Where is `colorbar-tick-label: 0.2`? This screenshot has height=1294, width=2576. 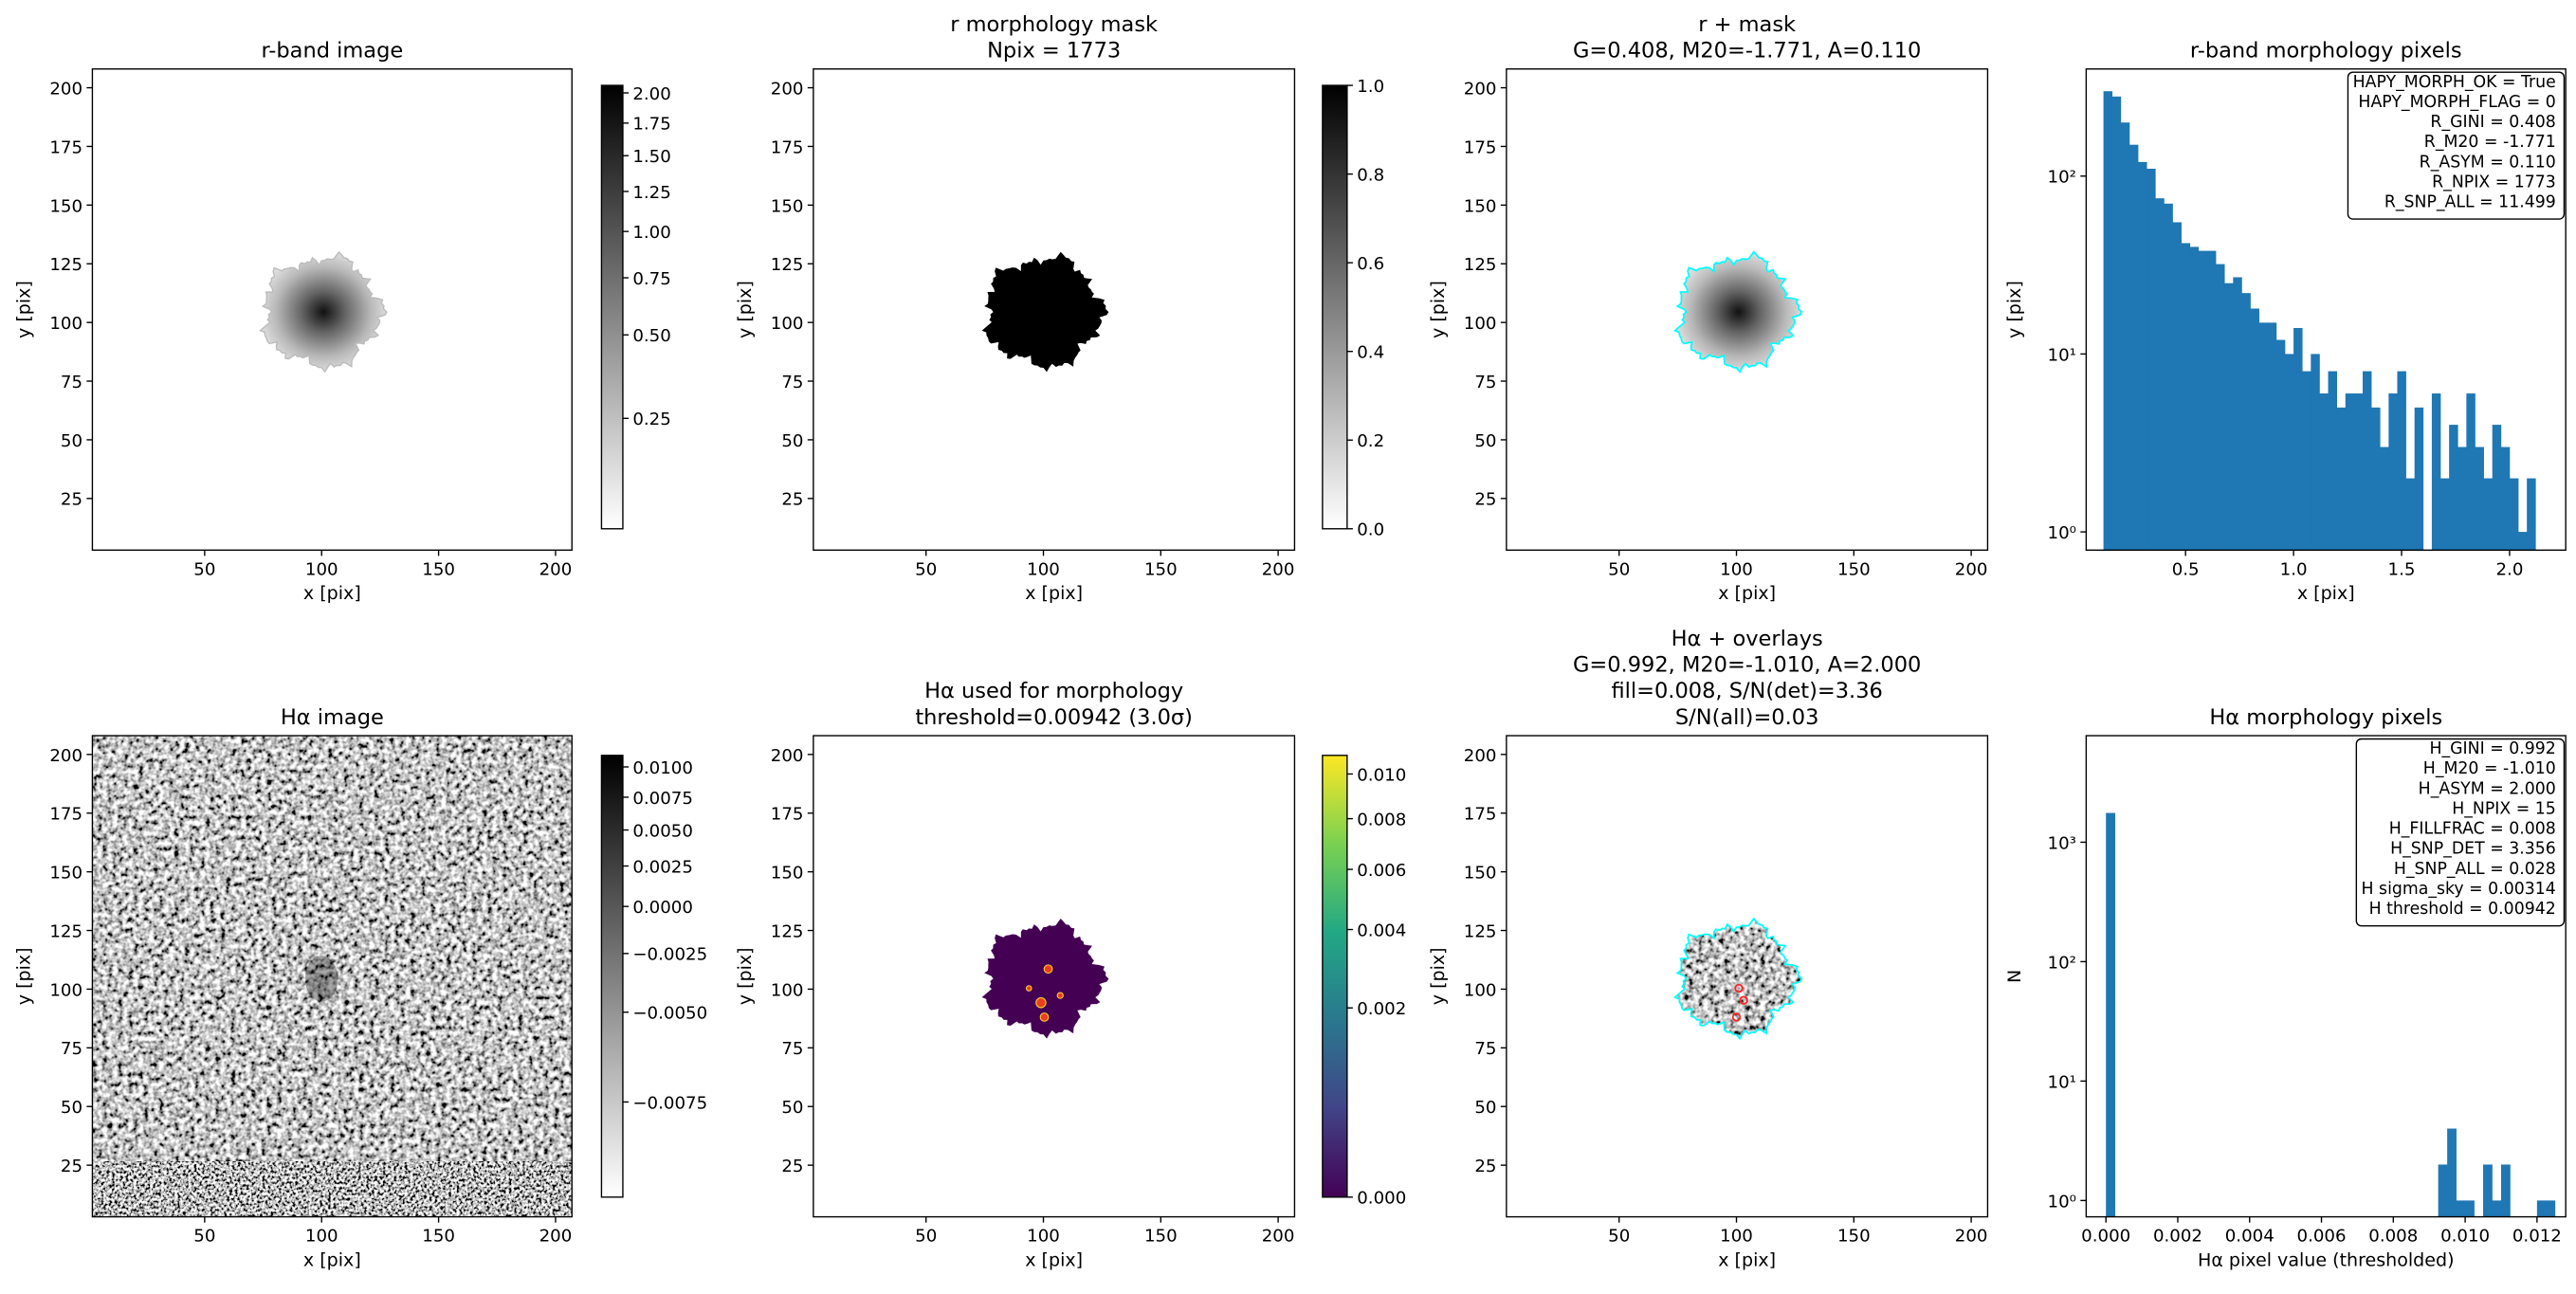 colorbar-tick-label: 0.2 is located at coordinates (1370, 441).